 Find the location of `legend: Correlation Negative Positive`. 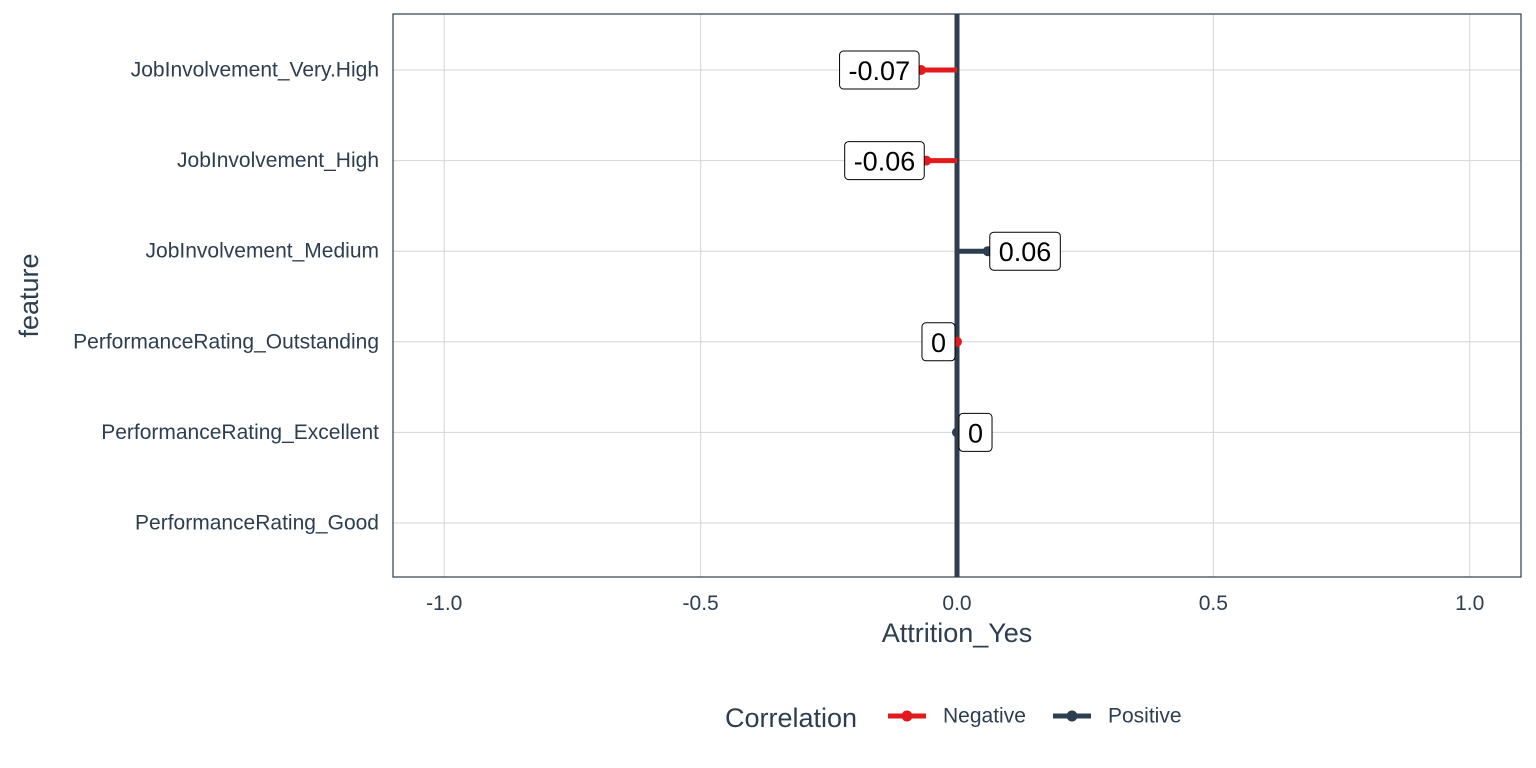

legend: Correlation Negative Positive is located at coordinates (953, 718).